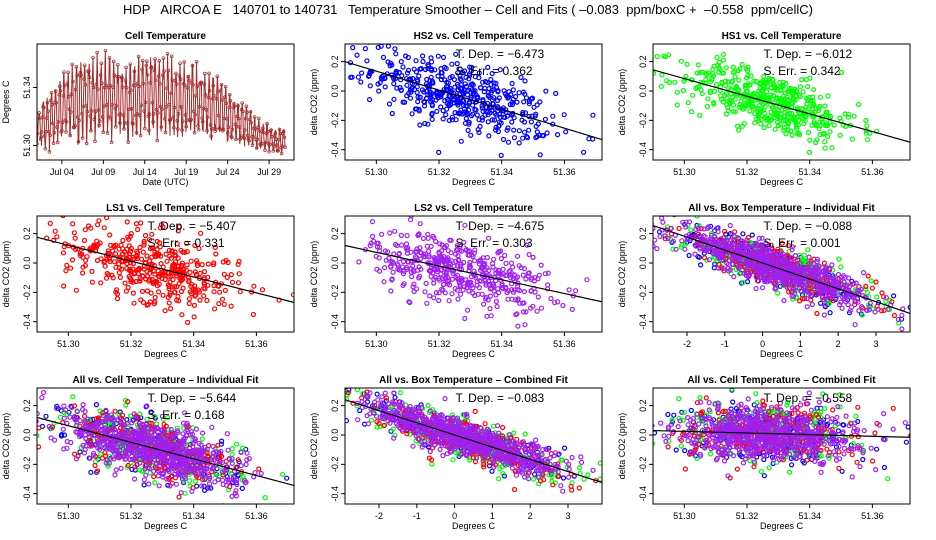 The height and width of the screenshot is (540, 936). I want to click on plot-frame, so click(473, 102).